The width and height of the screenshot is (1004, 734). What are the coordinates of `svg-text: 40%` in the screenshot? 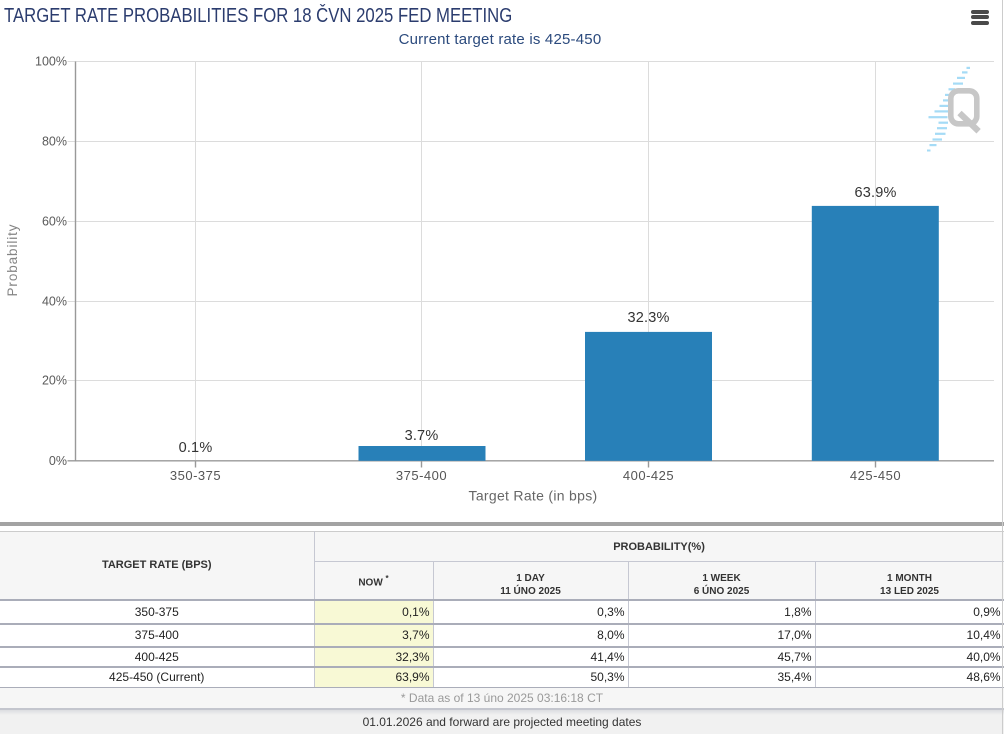 It's located at (54, 302).